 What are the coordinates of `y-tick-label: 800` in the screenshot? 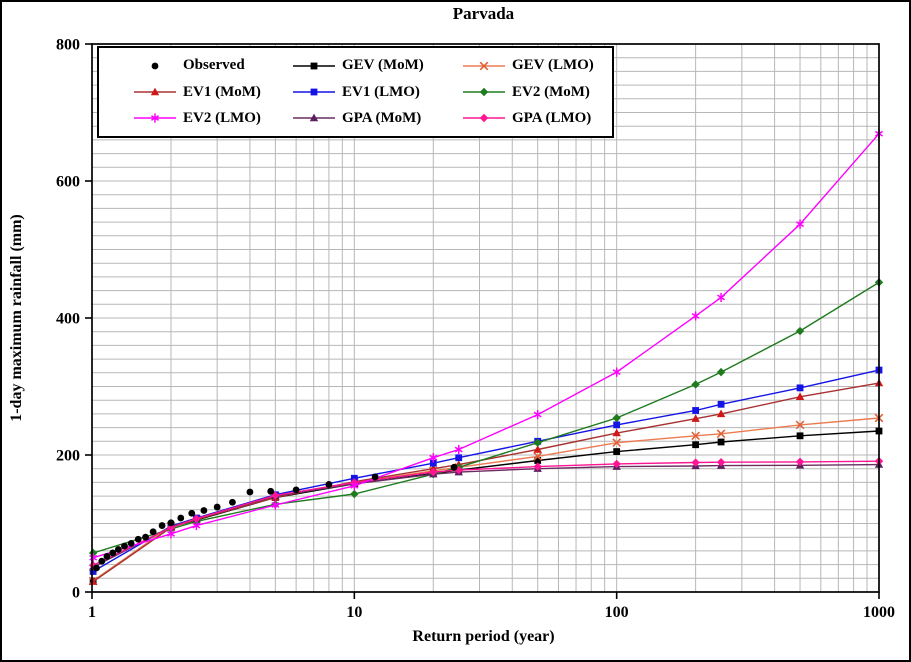 It's located at (68, 45).